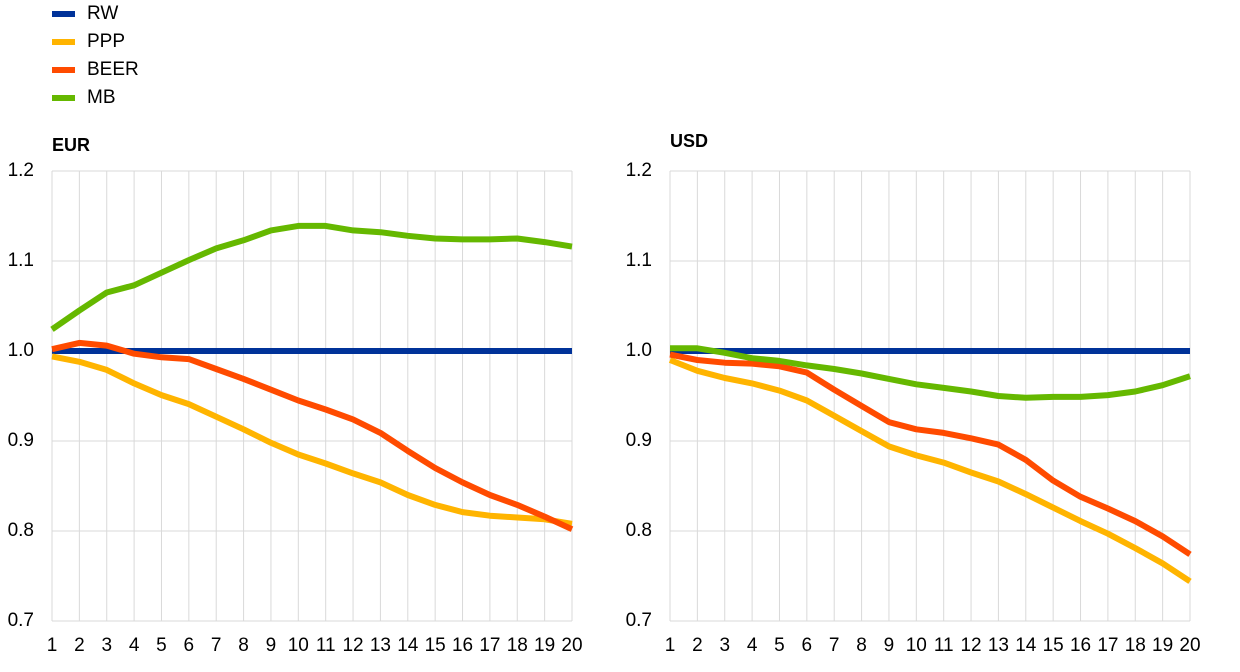 Image resolution: width=1240 pixels, height=672 pixels. Describe the element at coordinates (689, 141) in the screenshot. I see `chart-title: USD` at that location.